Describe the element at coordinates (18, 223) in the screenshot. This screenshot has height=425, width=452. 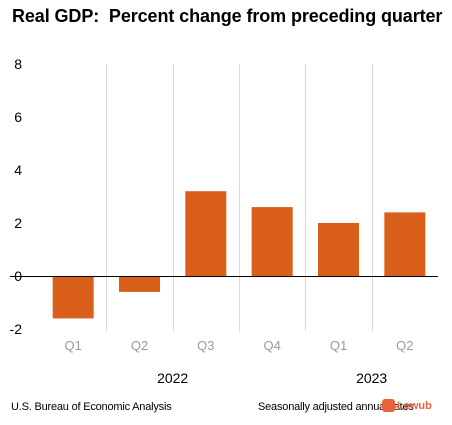
I see `y-tick-label: 2` at that location.